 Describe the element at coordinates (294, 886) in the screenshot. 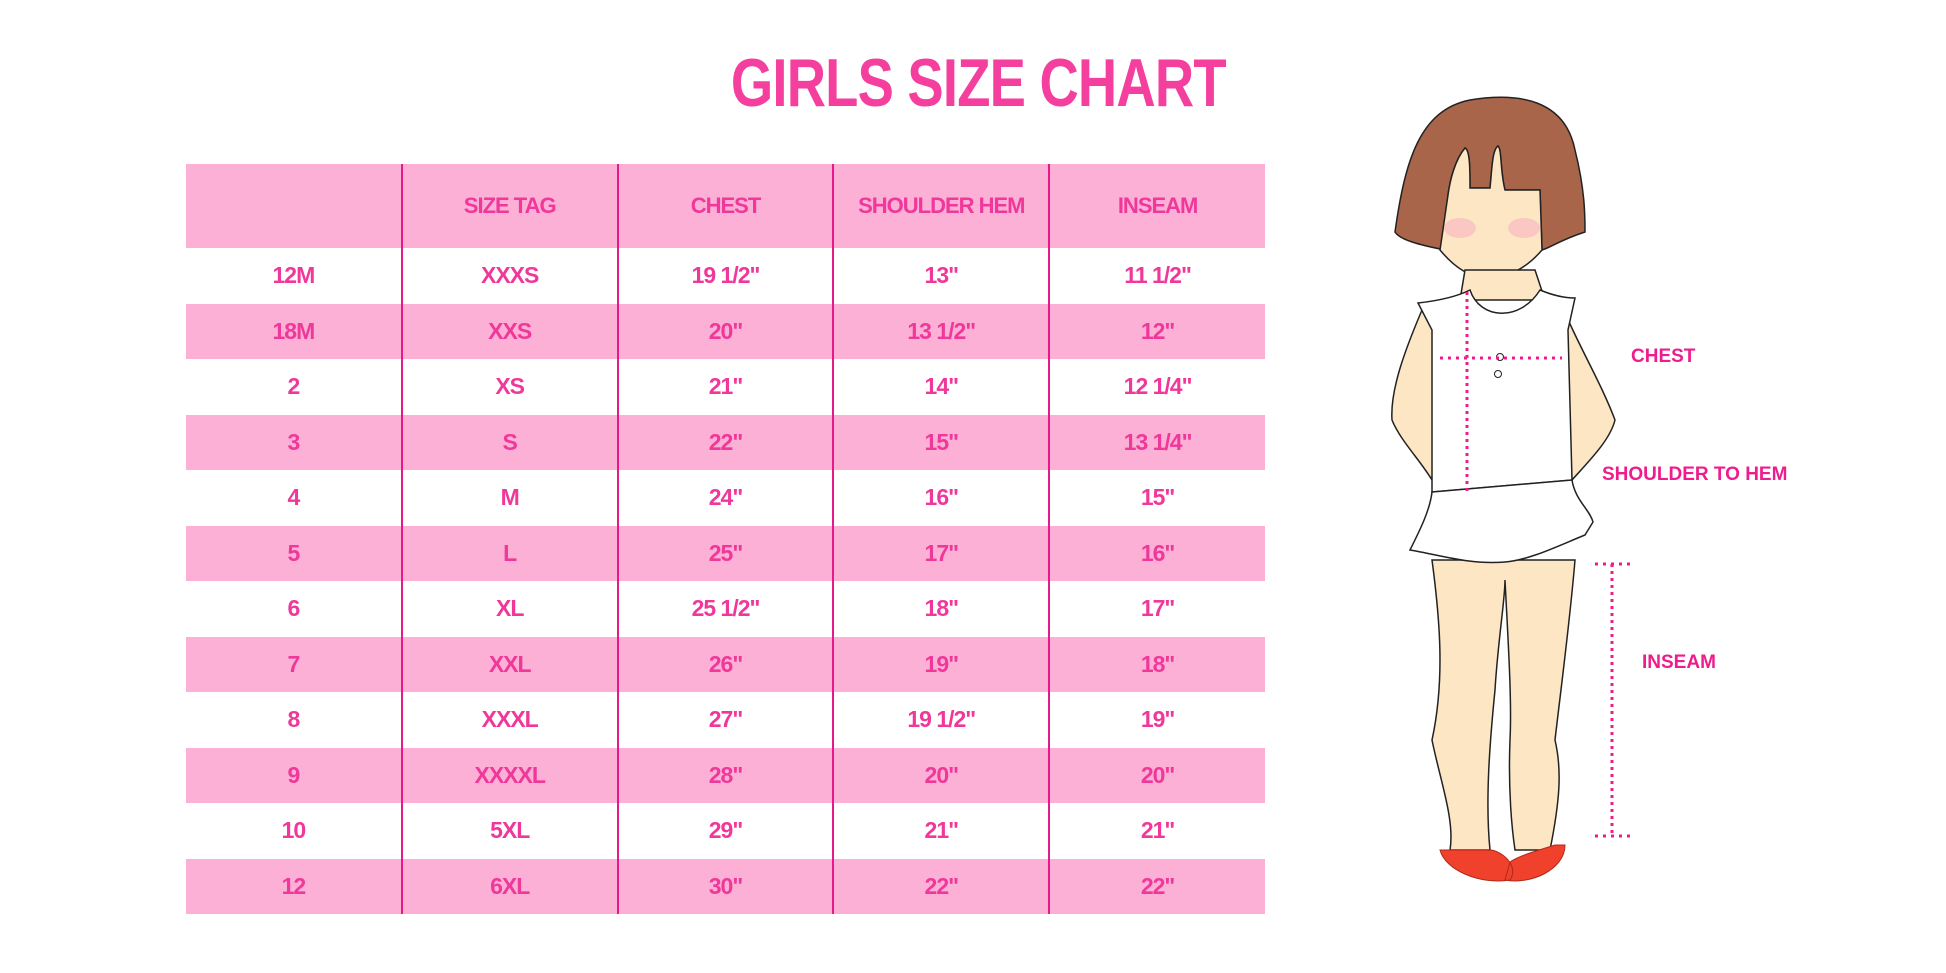

I see `table-cell: 12` at that location.